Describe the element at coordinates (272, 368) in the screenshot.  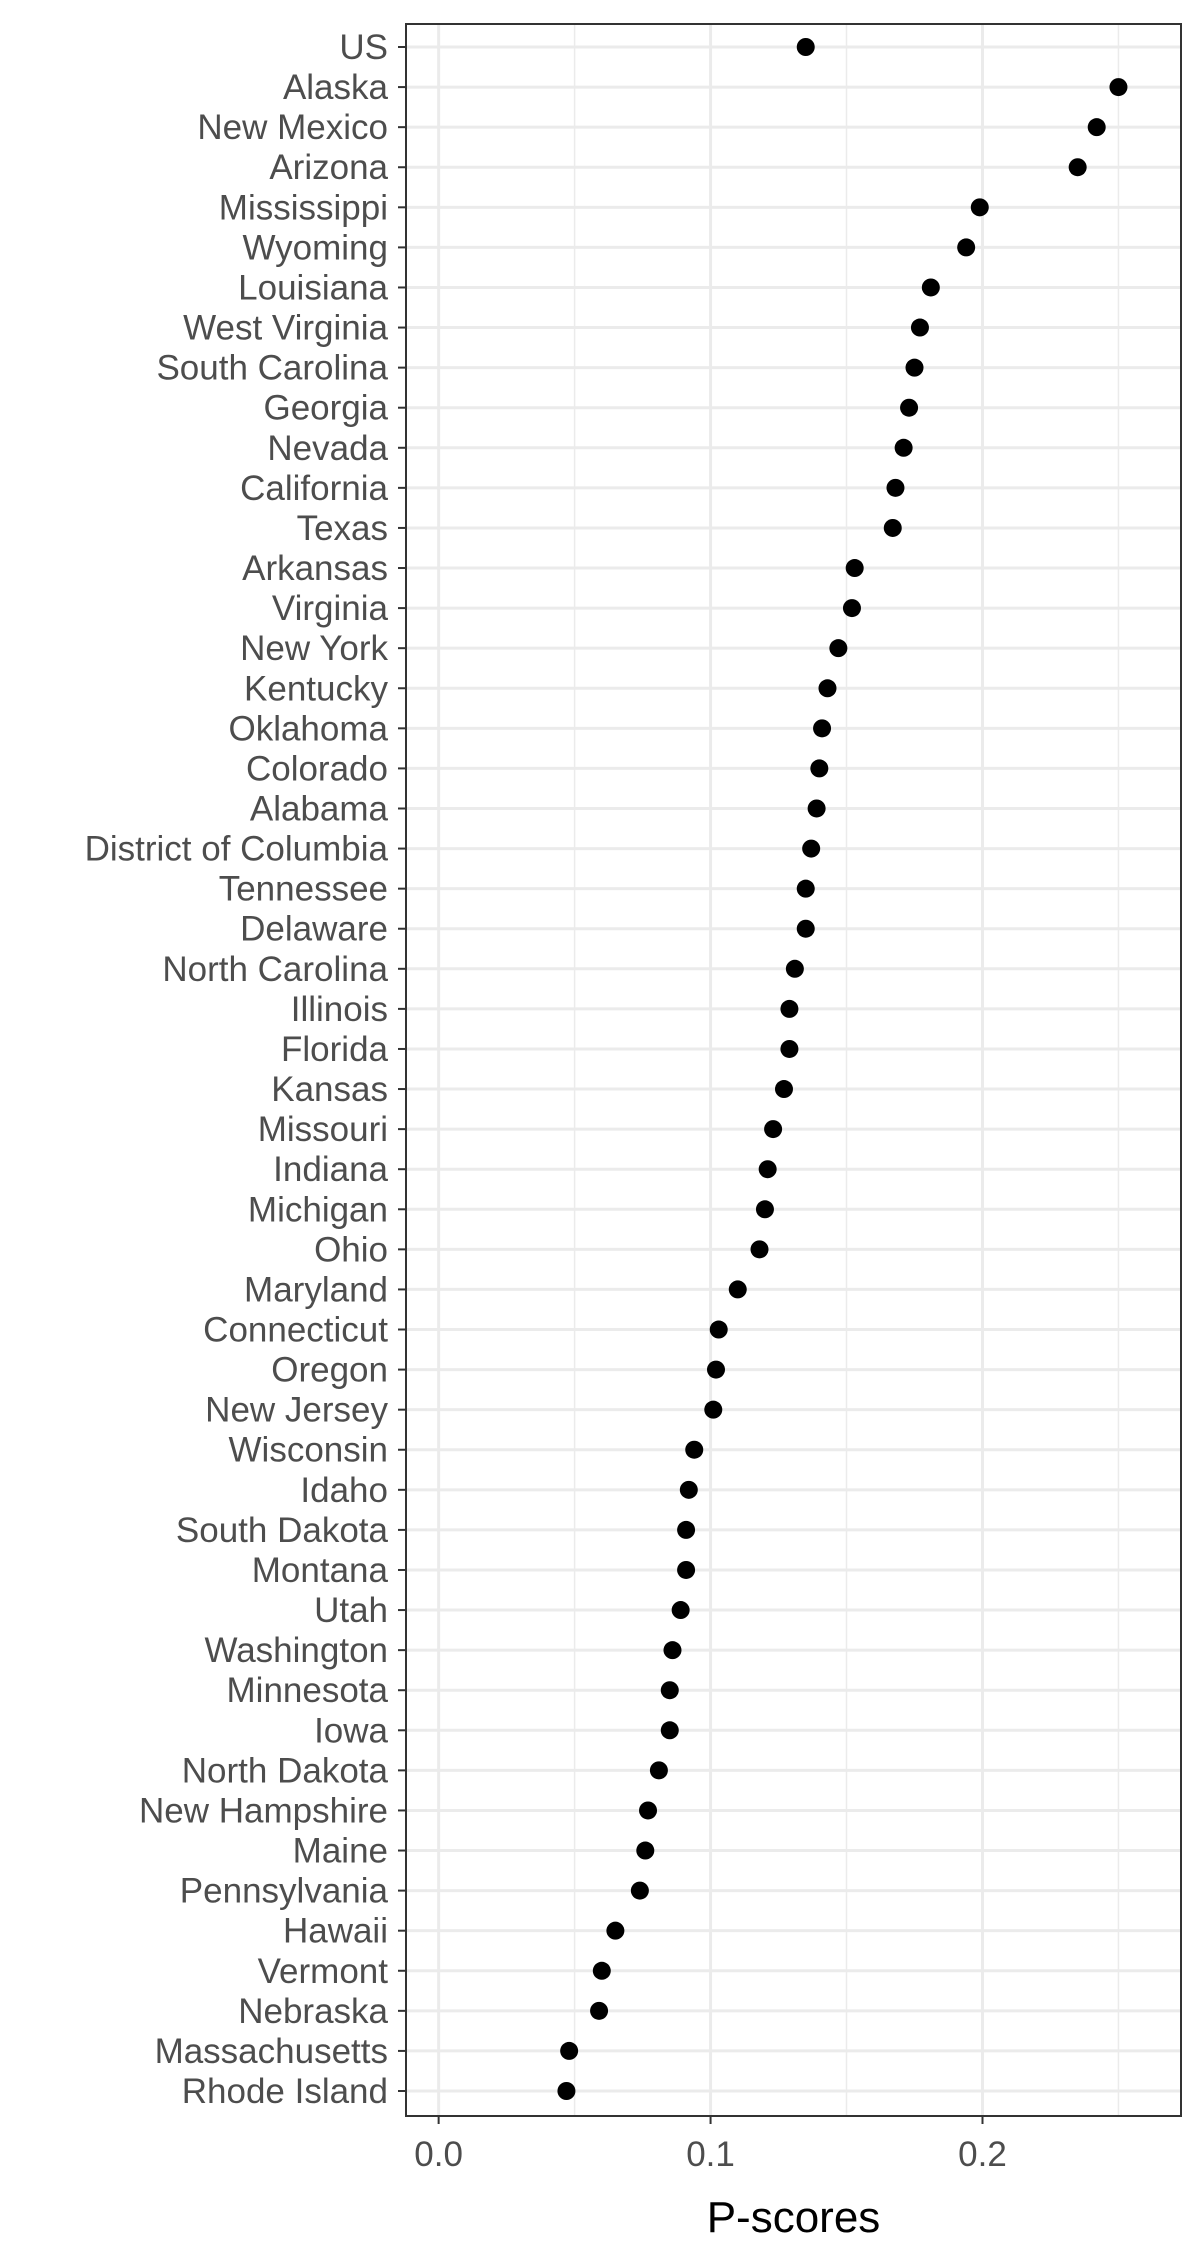
I see `y-tick-label: South Carolina` at that location.